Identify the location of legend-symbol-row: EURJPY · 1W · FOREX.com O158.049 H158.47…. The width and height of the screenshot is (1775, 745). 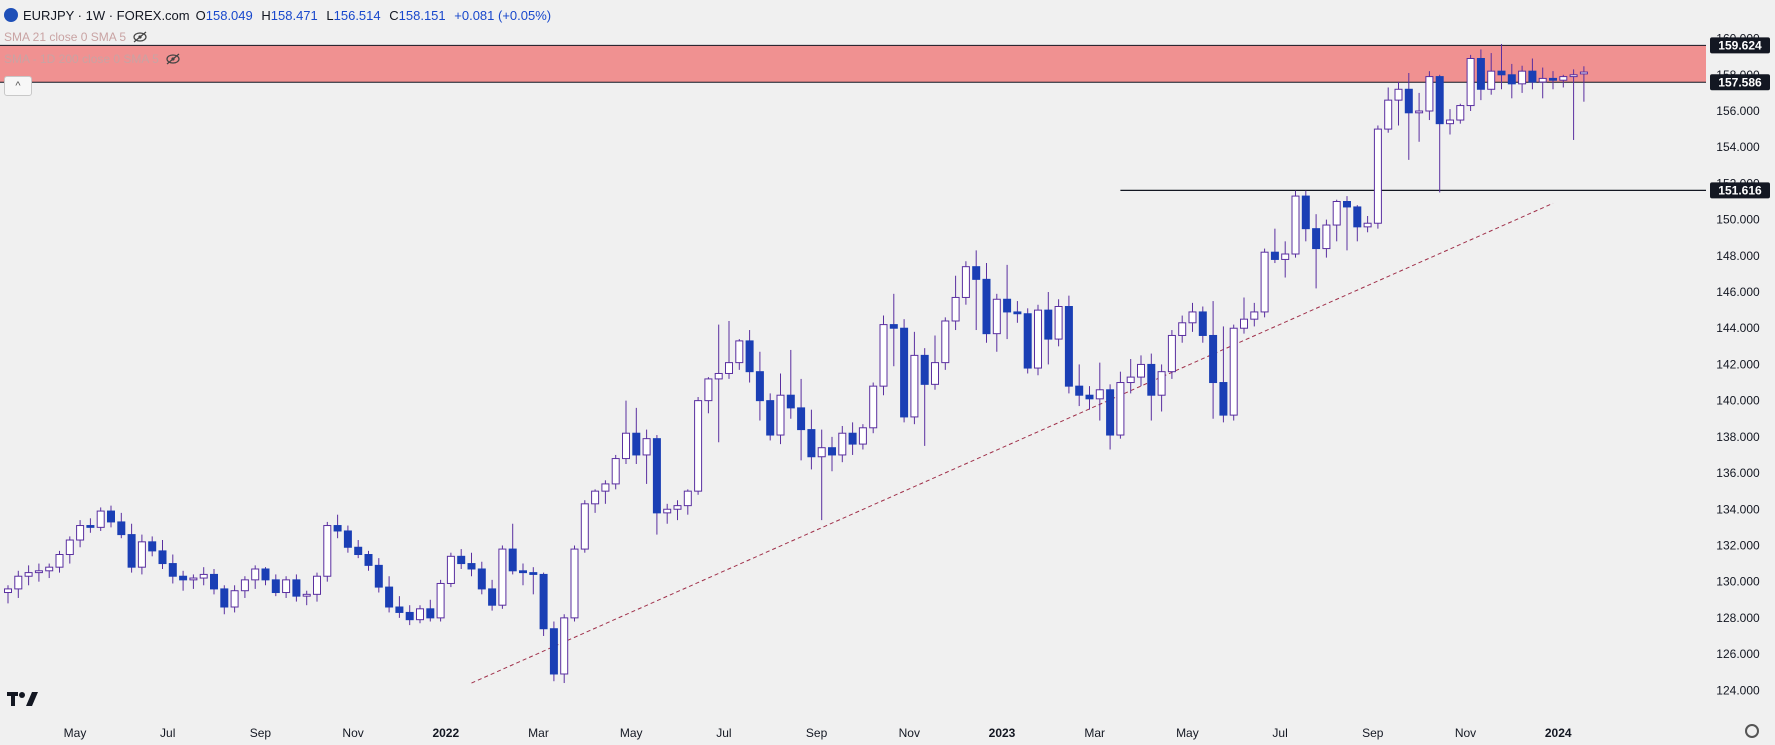
(277, 15).